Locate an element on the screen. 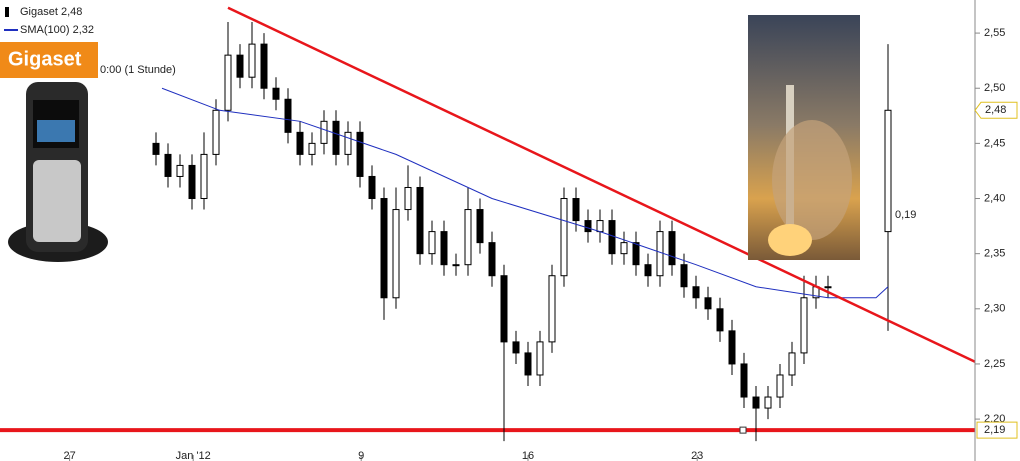 The height and width of the screenshot is (461, 1020). y-tick-label: 2,30 is located at coordinates (994, 309).